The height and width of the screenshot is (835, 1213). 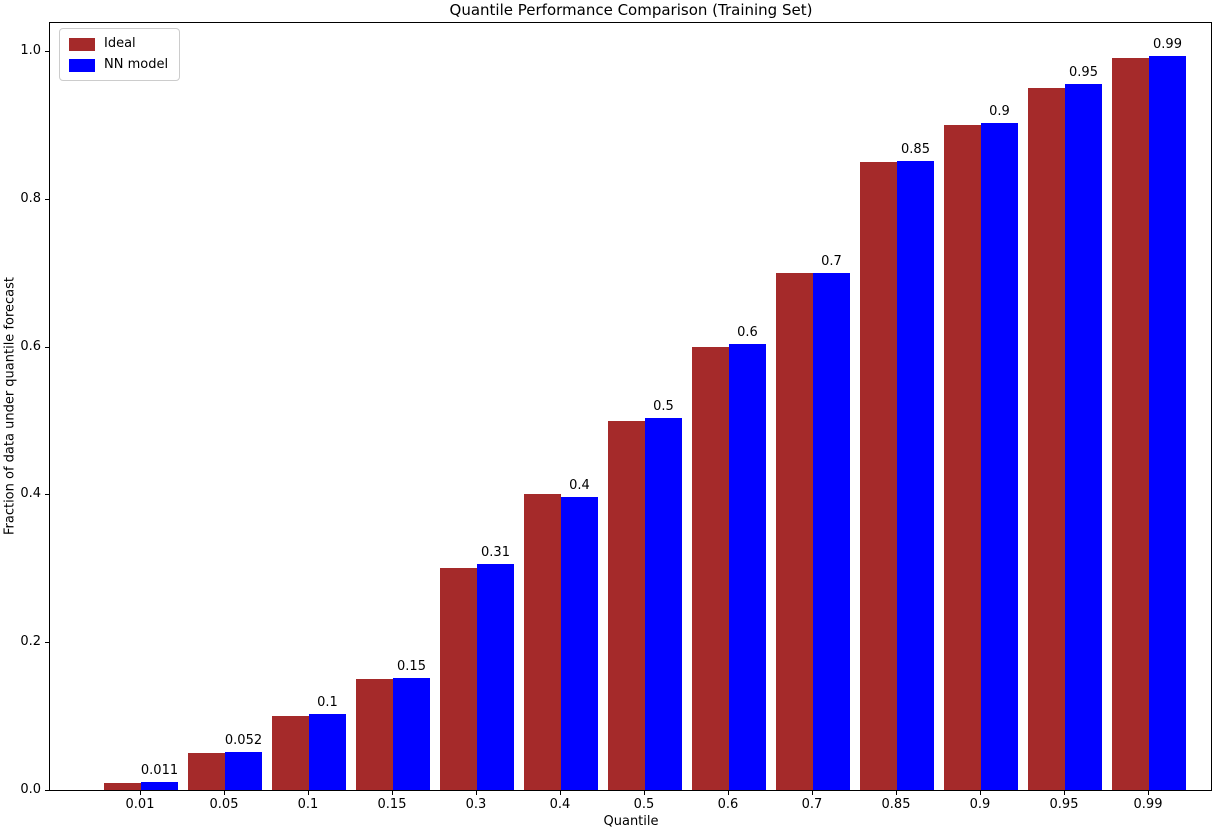 What do you see at coordinates (794, 531) in the screenshot?
I see `bar-ideal-0.7` at bounding box center [794, 531].